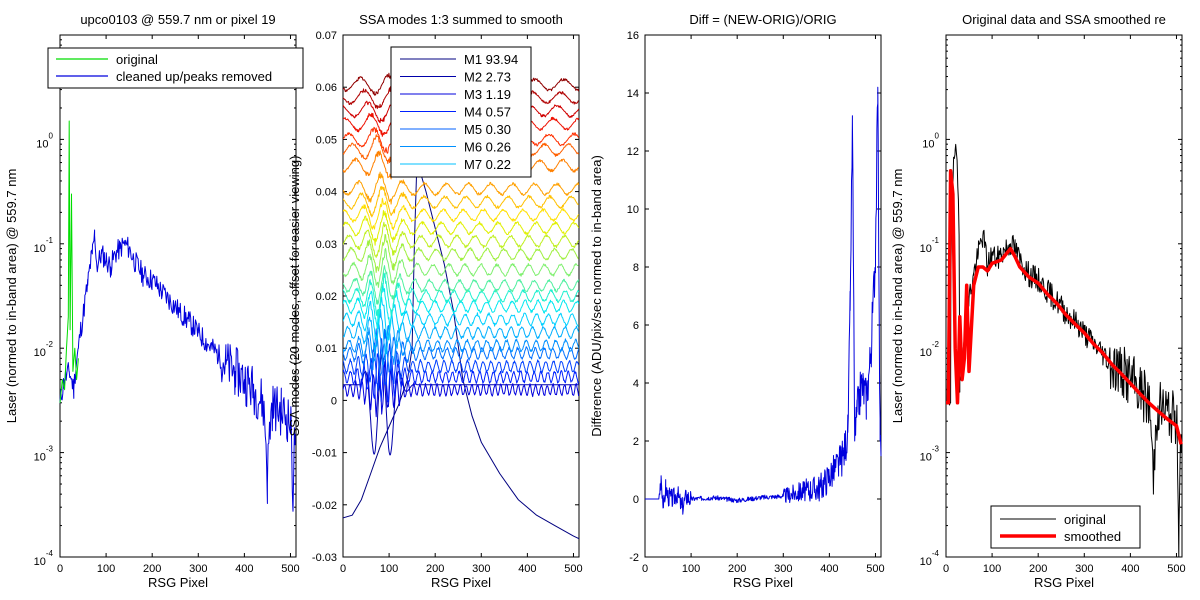 The width and height of the screenshot is (1200, 600). Describe the element at coordinates (634, 558) in the screenshot. I see `y-tick-label: -2` at that location.